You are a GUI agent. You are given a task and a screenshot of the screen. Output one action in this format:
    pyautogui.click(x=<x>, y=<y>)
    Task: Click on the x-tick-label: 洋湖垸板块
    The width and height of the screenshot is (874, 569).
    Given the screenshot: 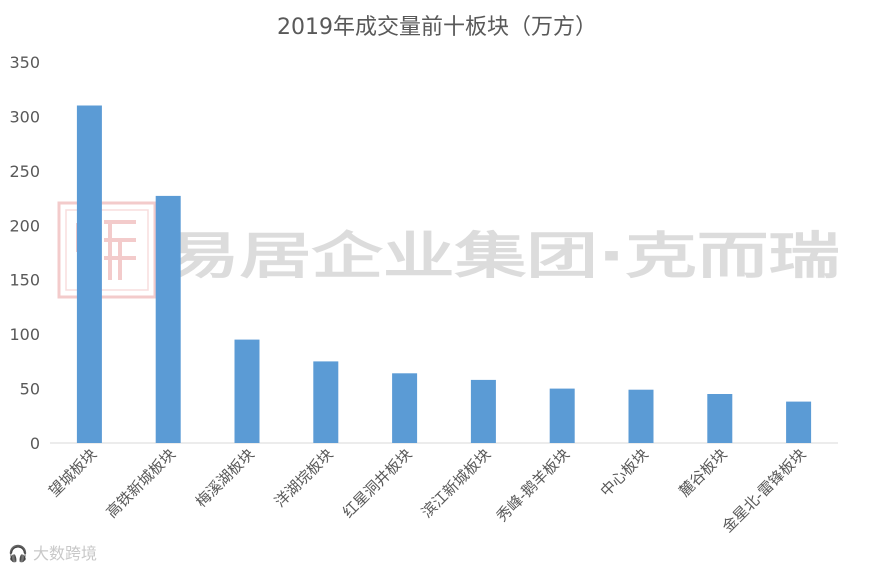 What is the action you would take?
    pyautogui.click(x=304, y=478)
    